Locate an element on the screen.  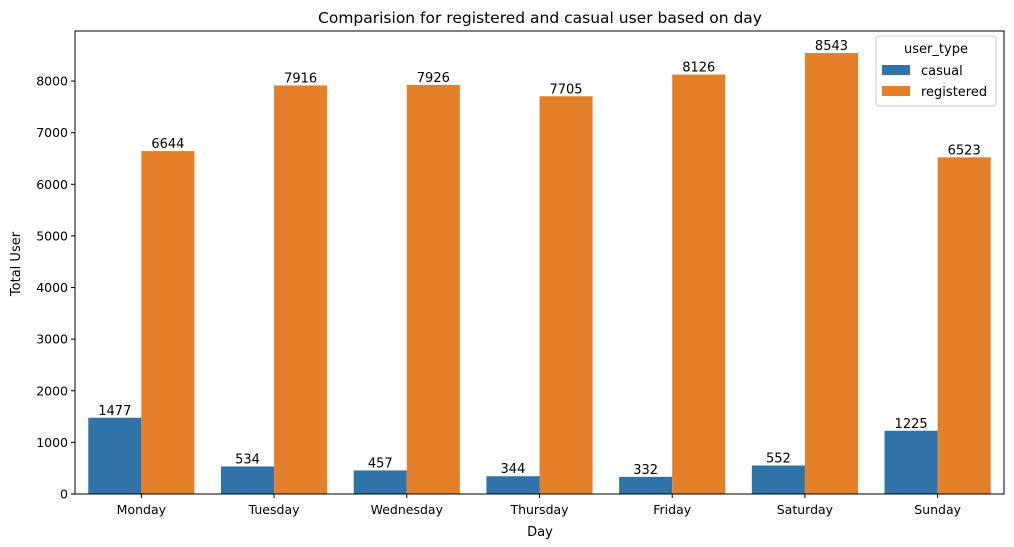
y-tick-label: 2000 is located at coordinates (52, 390).